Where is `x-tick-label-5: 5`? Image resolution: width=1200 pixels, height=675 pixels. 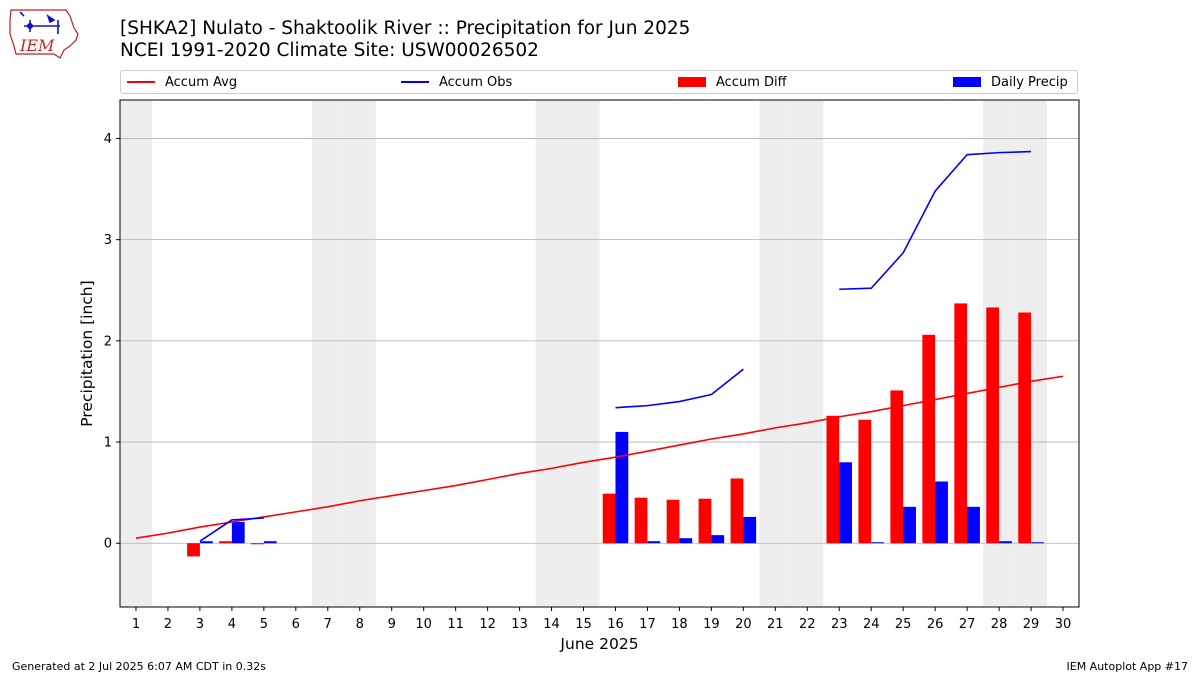
x-tick-label-5: 5 is located at coordinates (264, 624).